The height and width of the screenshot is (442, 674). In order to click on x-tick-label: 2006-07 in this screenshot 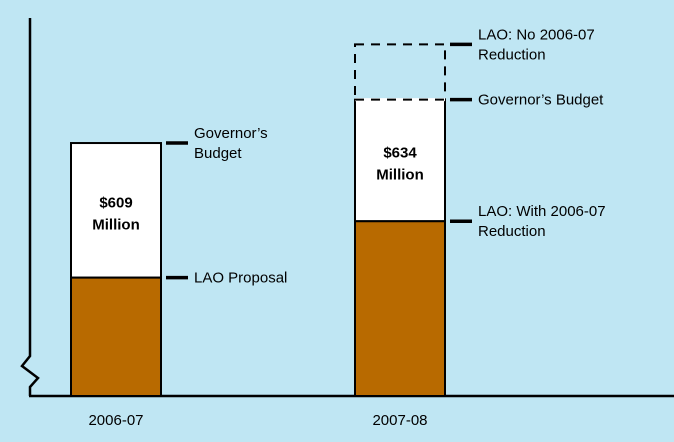, I will do `click(115, 420)`.